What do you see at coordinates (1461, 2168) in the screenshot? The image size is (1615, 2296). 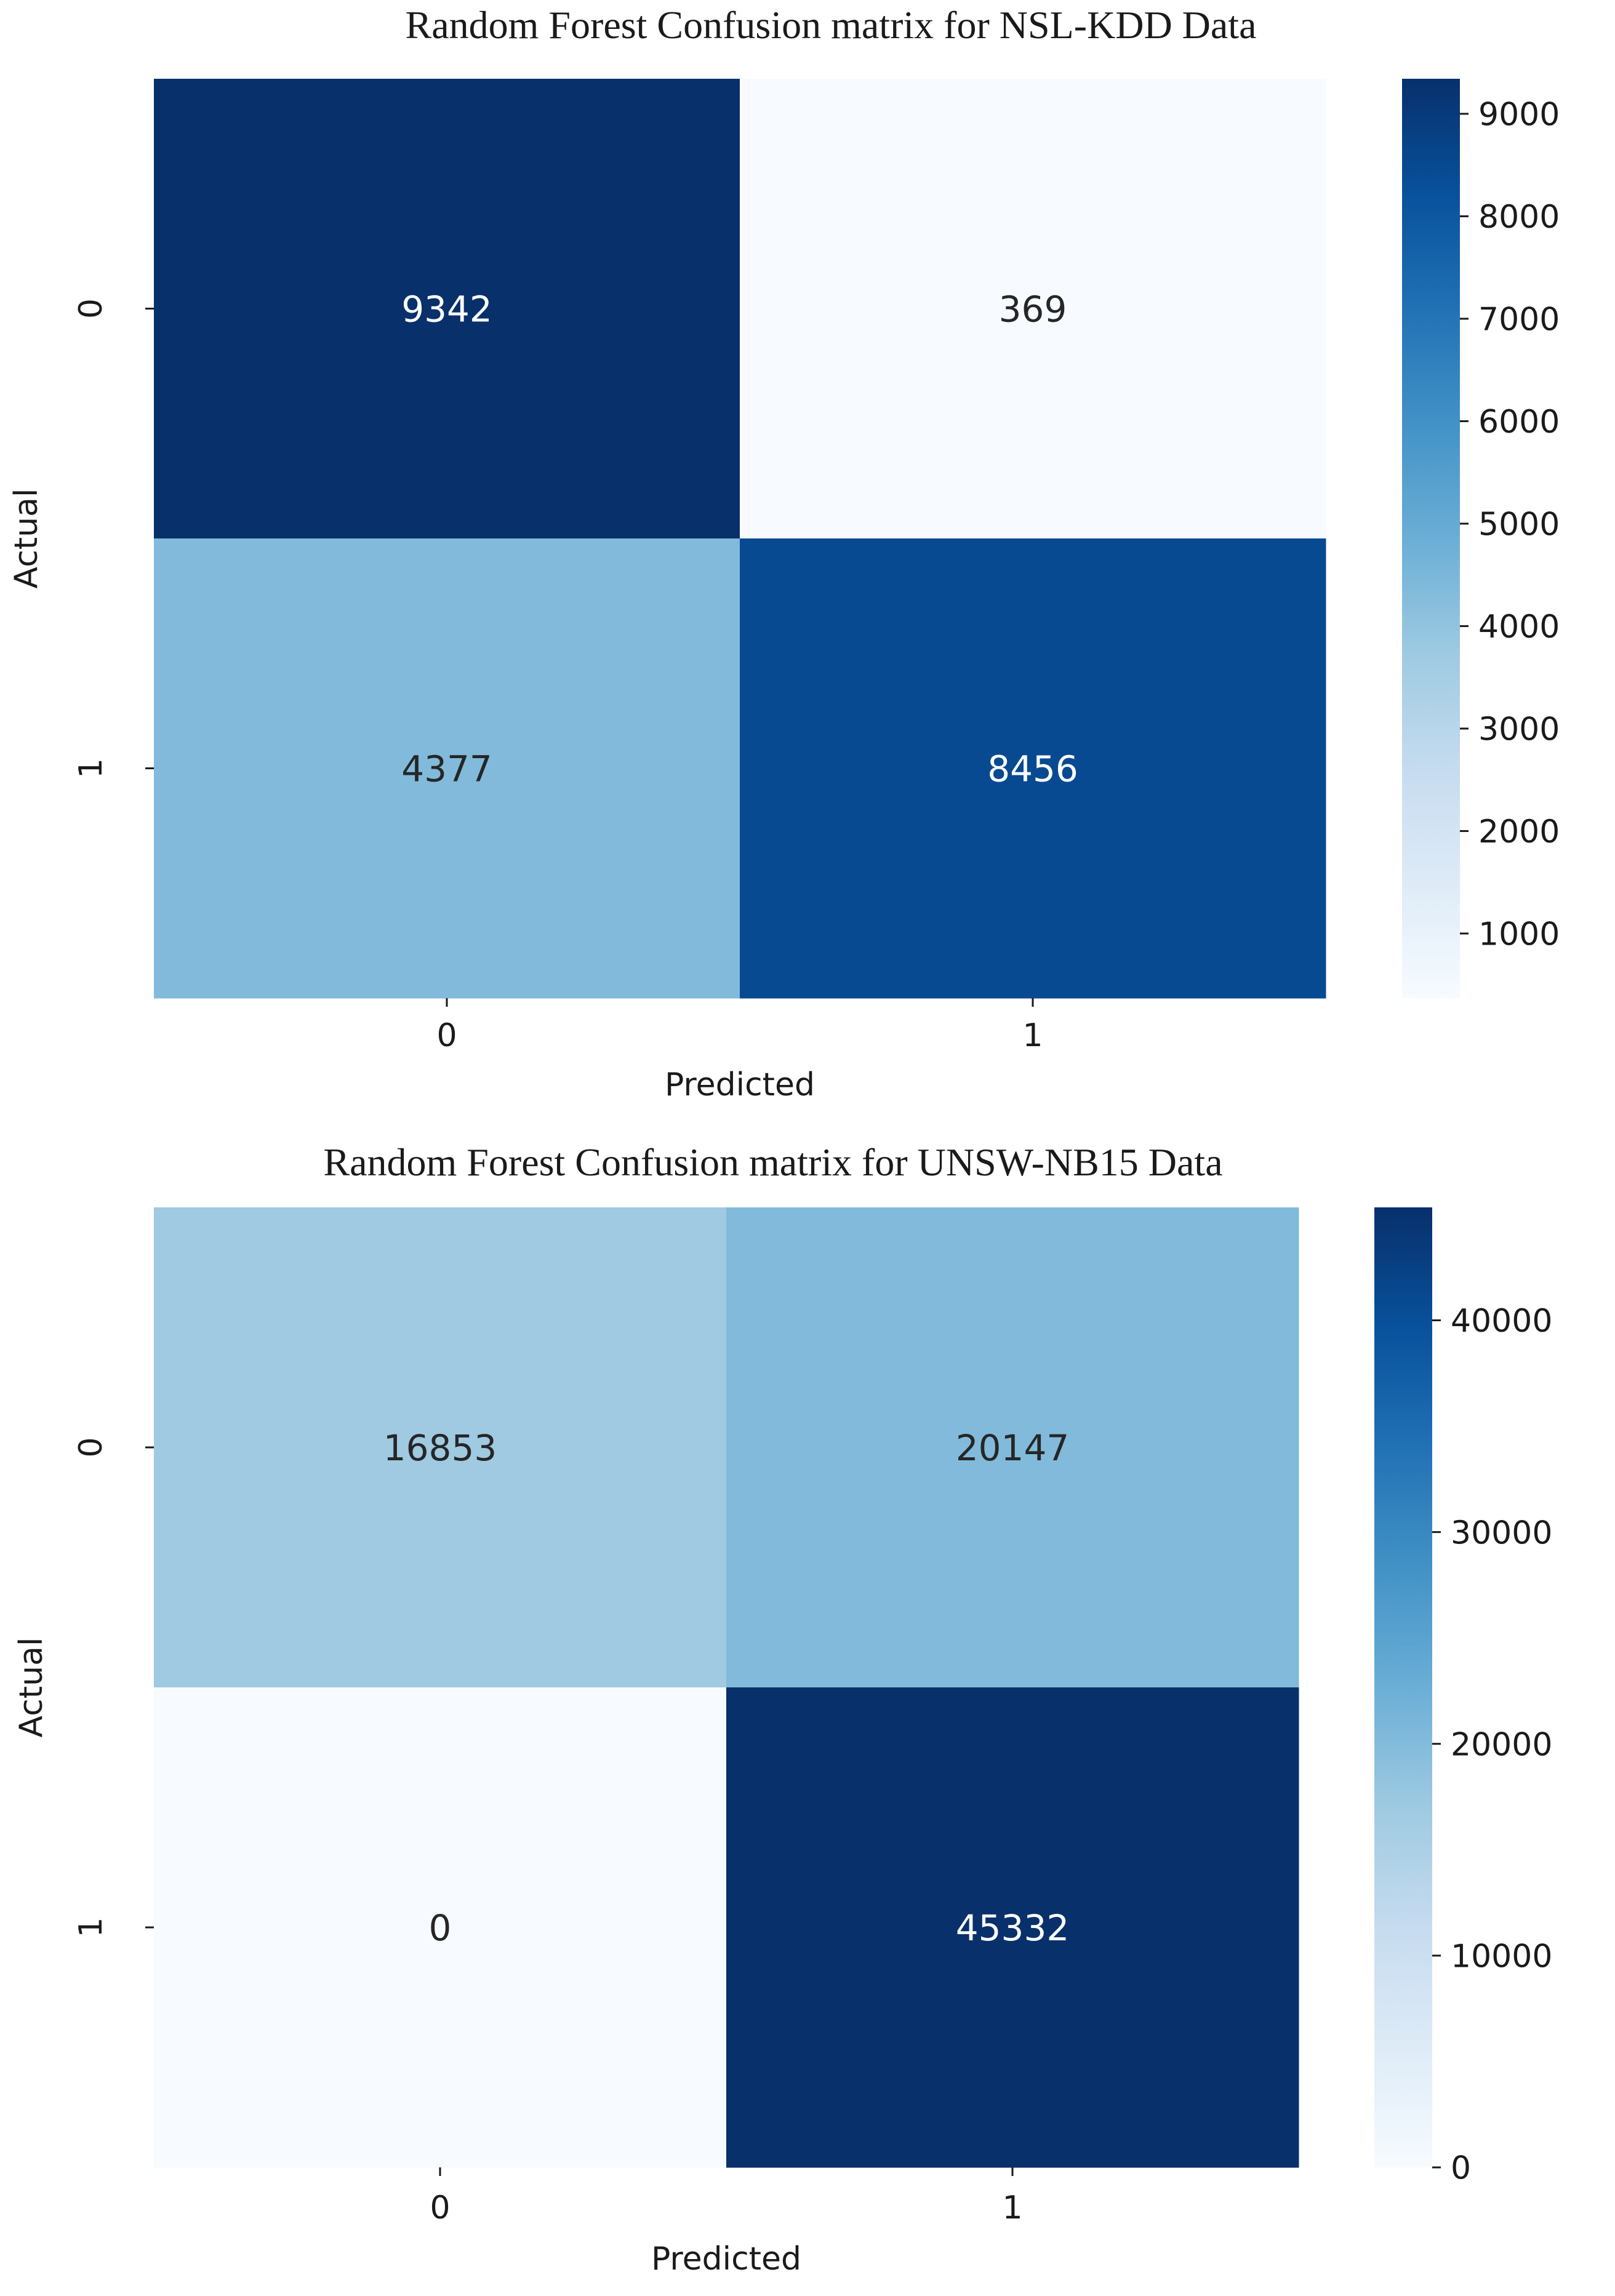 I see `colorbar-tick-label: 0` at bounding box center [1461, 2168].